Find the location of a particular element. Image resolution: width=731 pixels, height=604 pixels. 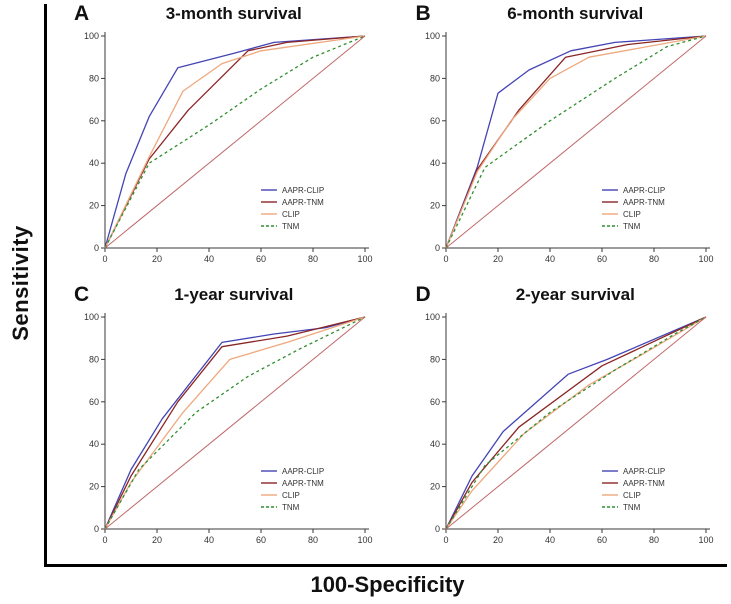

panel-letter-d: D is located at coordinates (423, 294).